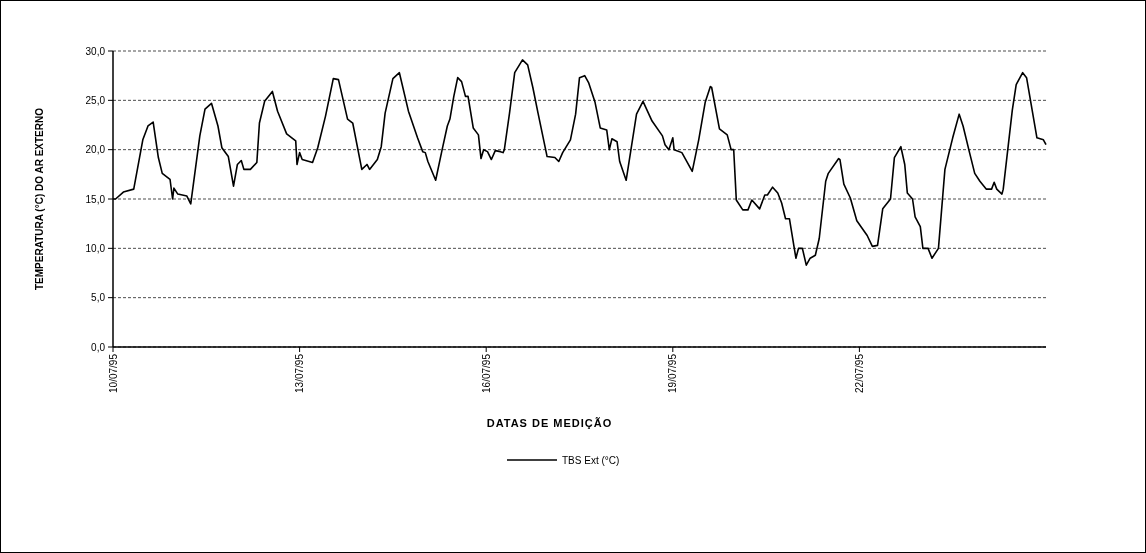 This screenshot has height=553, width=1146. What do you see at coordinates (98, 347) in the screenshot?
I see `y-tick-label: 0,0` at bounding box center [98, 347].